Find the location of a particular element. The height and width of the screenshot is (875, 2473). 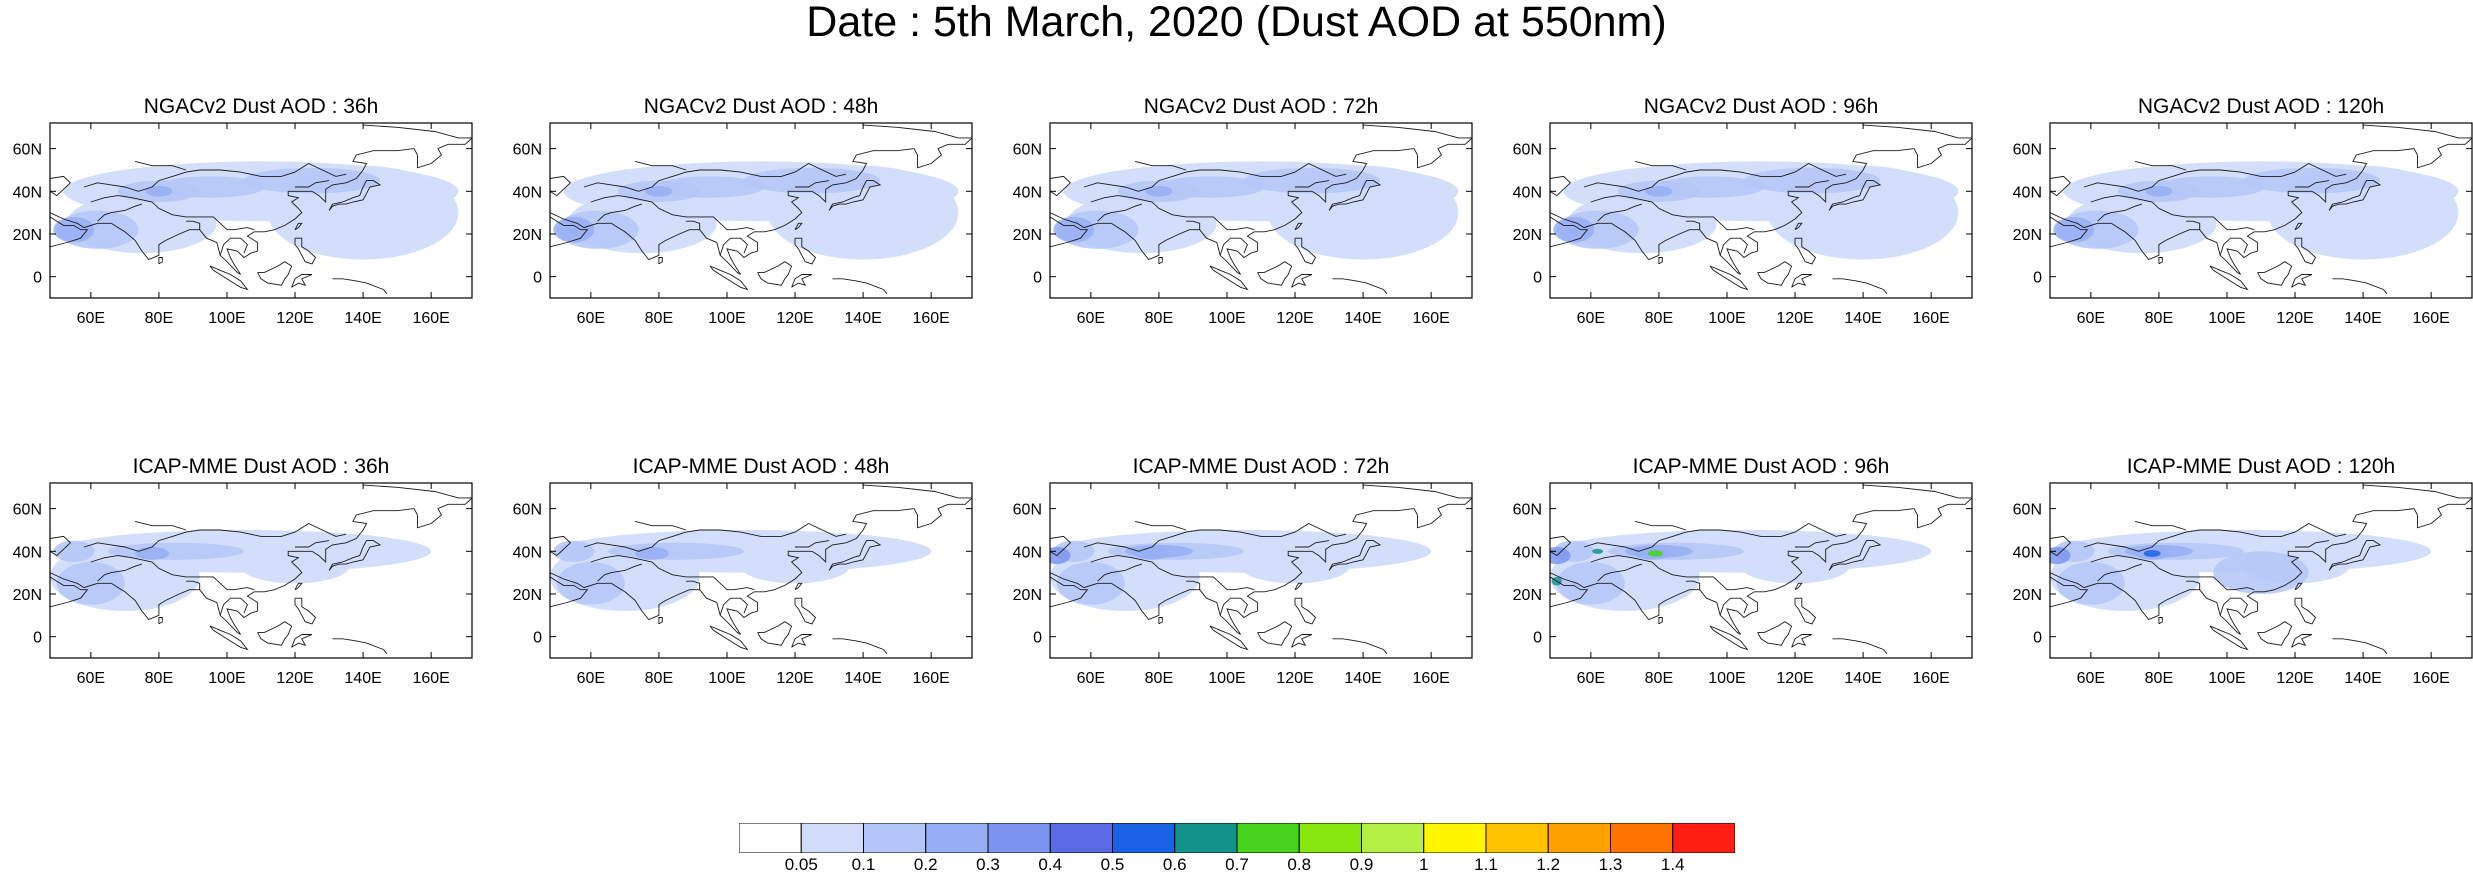

panel-title: NGACv2 Dust AOD : 48h is located at coordinates (761, 106).